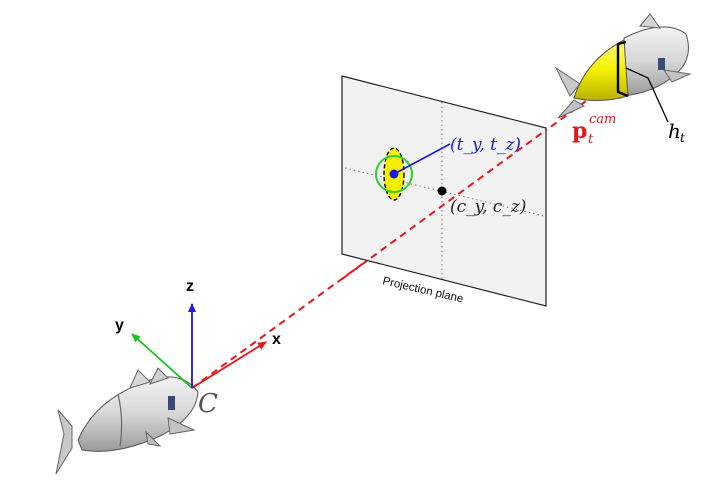 Image resolution: width=726 pixels, height=502 pixels. I want to click on principal-point-dot, so click(442, 191).